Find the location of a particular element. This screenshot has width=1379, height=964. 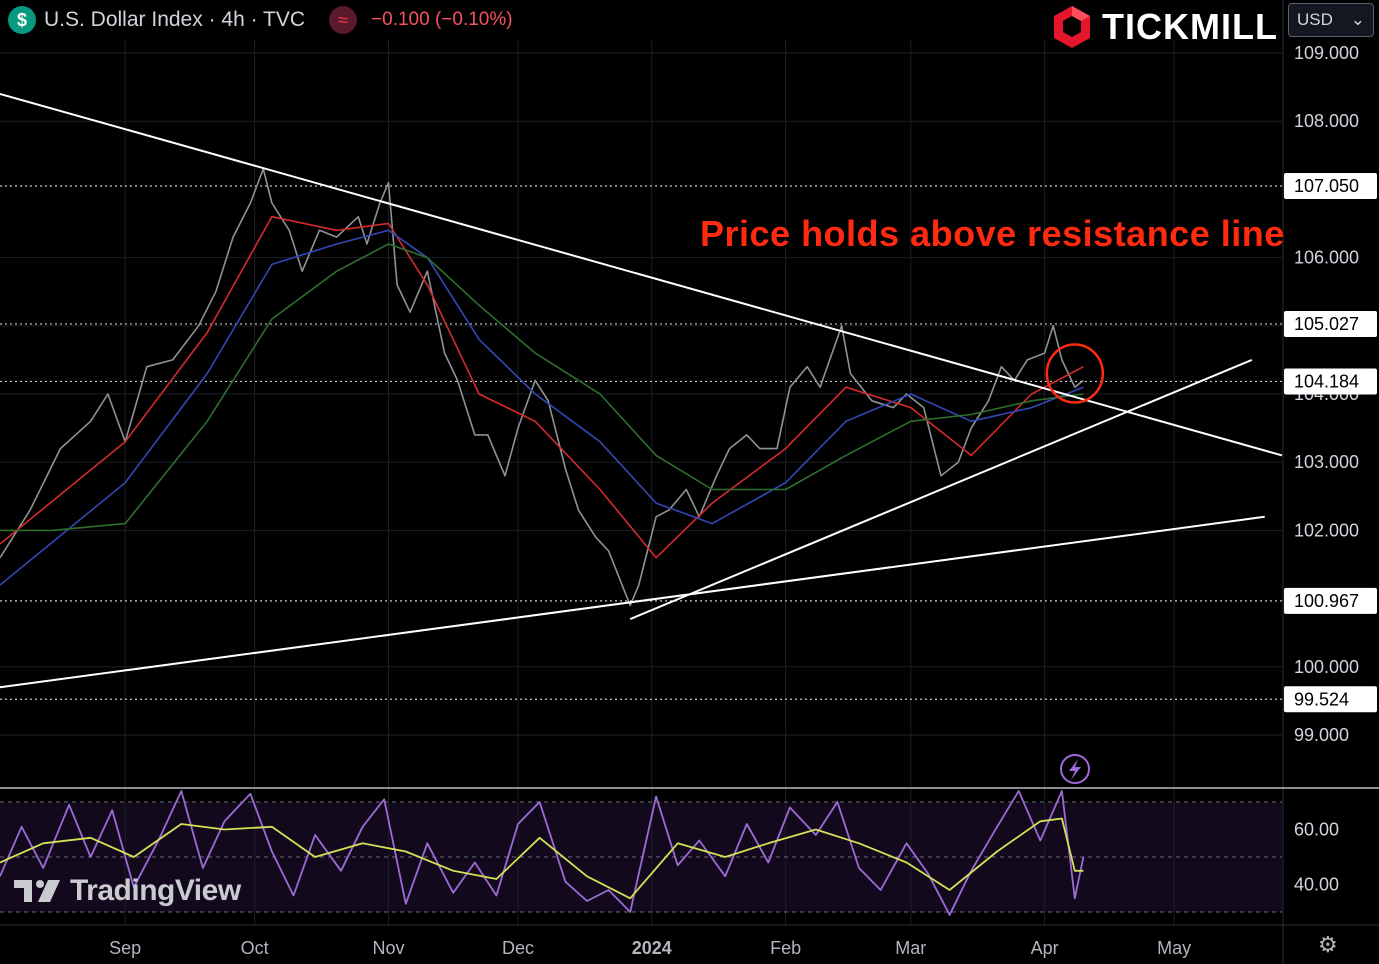

lightning-bolt-glyph is located at coordinates (1075, 769).